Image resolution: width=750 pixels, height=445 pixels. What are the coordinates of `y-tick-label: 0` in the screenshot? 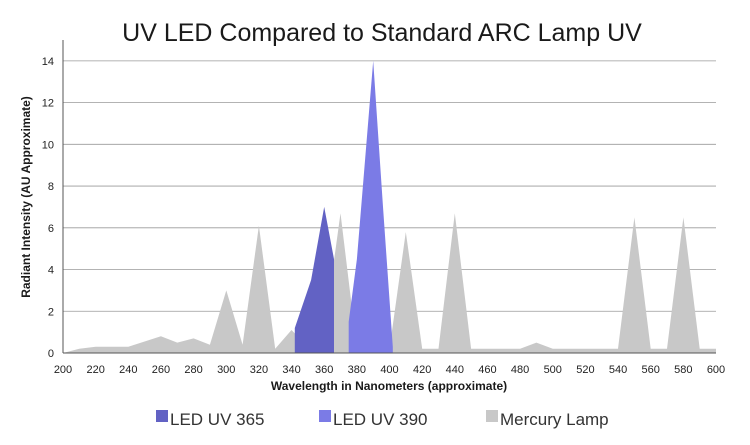 It's located at (51, 354).